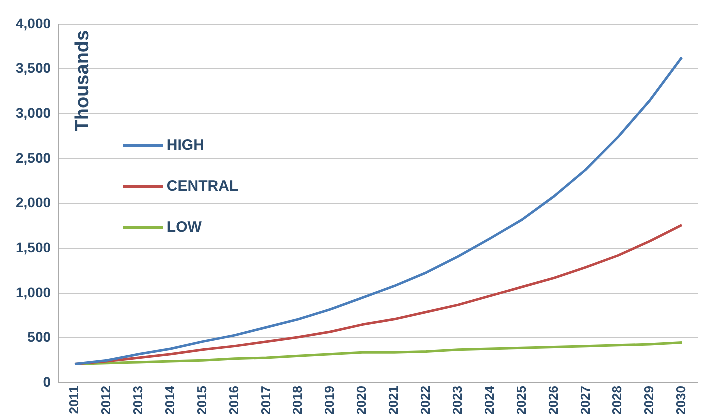 This screenshot has width=716, height=418. What do you see at coordinates (83, 81) in the screenshot?
I see `y-axis-title: Thousands` at bounding box center [83, 81].